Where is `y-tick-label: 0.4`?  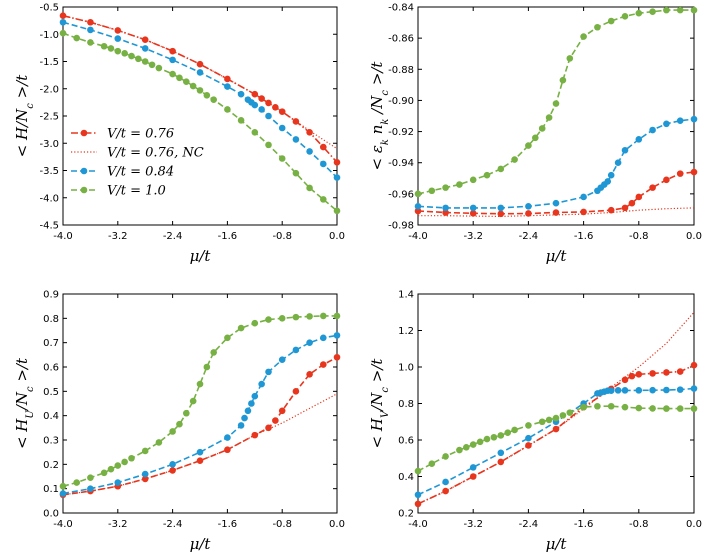 y-tick-label: 0.4 is located at coordinates (406, 477).